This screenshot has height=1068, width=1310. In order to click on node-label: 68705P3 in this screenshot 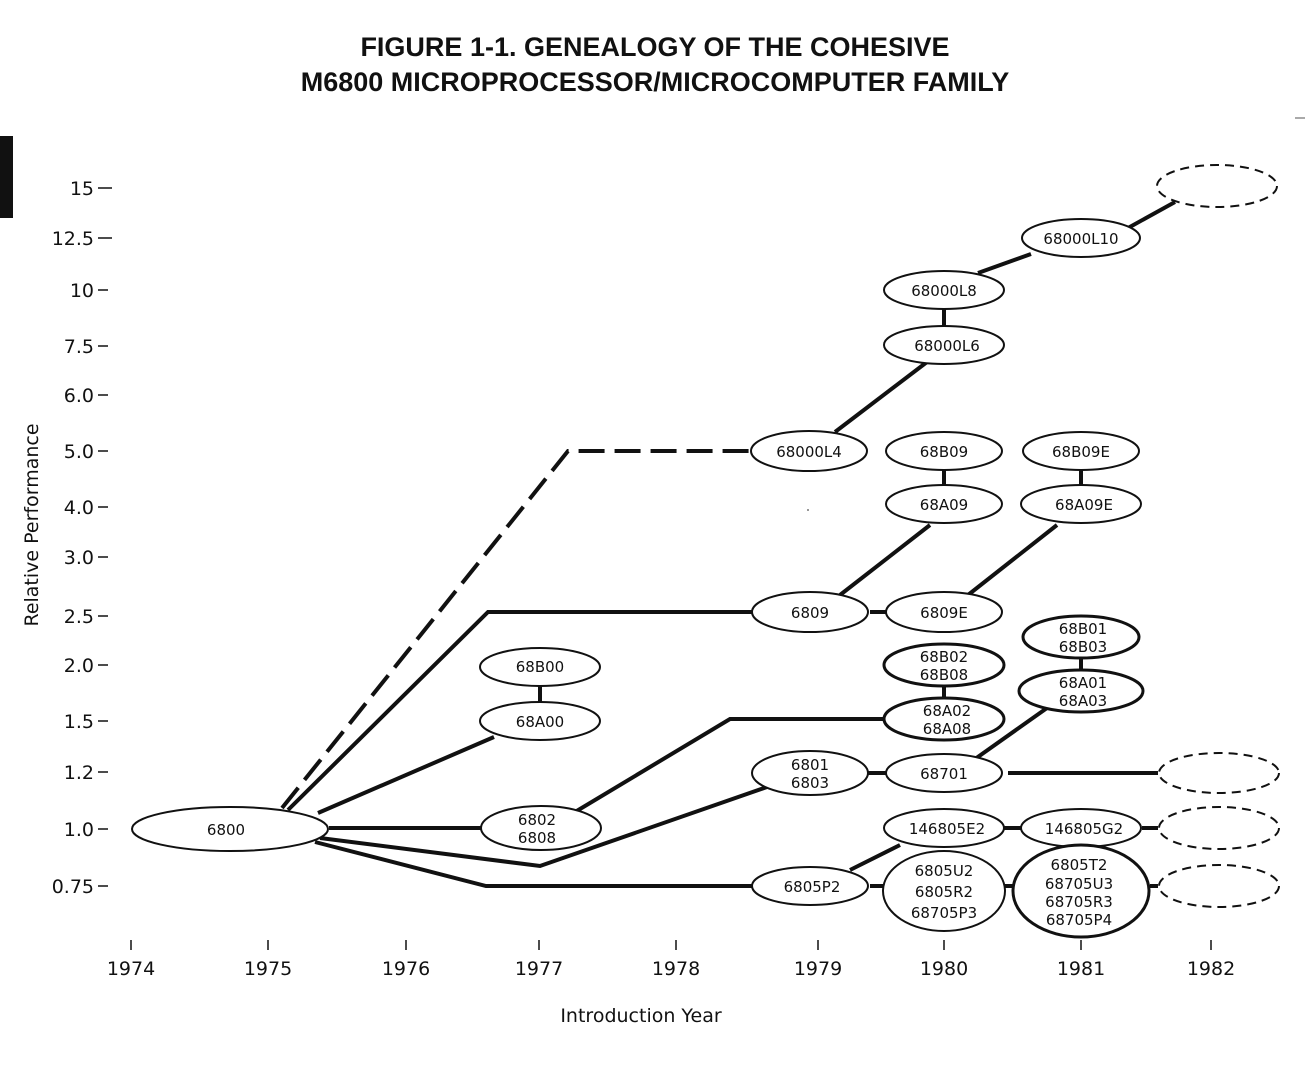, I will do `click(944, 913)`.